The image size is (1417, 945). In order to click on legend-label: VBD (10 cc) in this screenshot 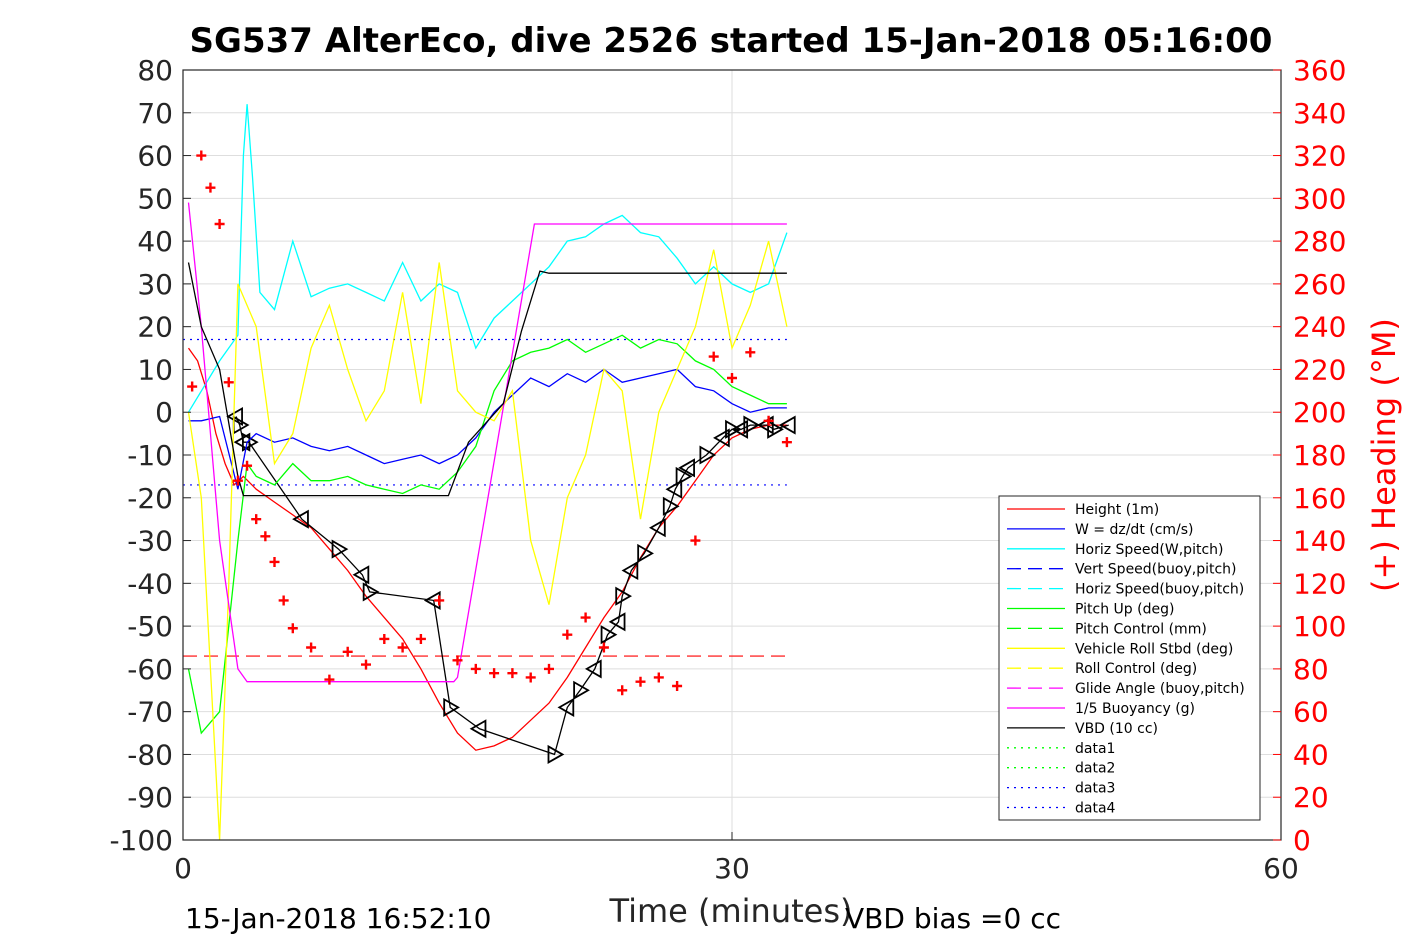, I will do `click(1116, 729)`.